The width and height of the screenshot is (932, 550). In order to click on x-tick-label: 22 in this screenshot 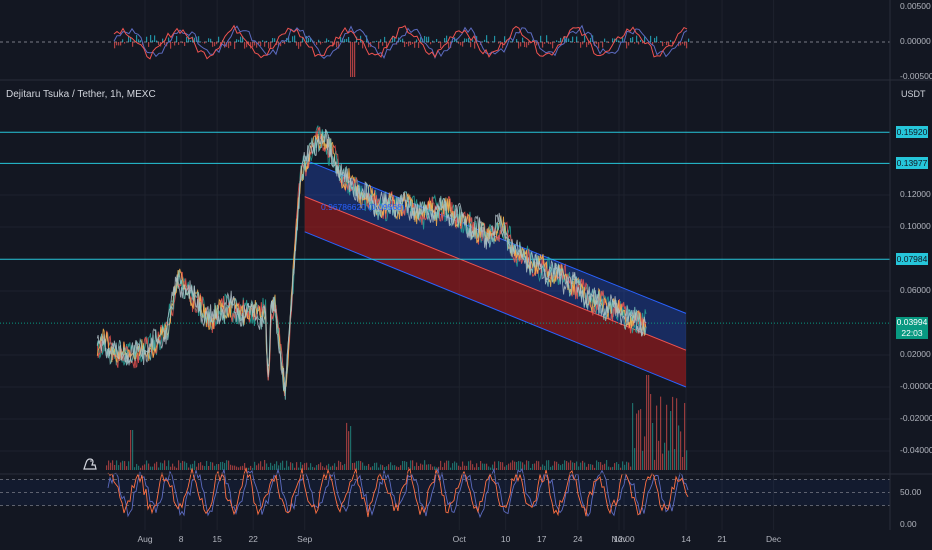, I will do `click(253, 539)`.